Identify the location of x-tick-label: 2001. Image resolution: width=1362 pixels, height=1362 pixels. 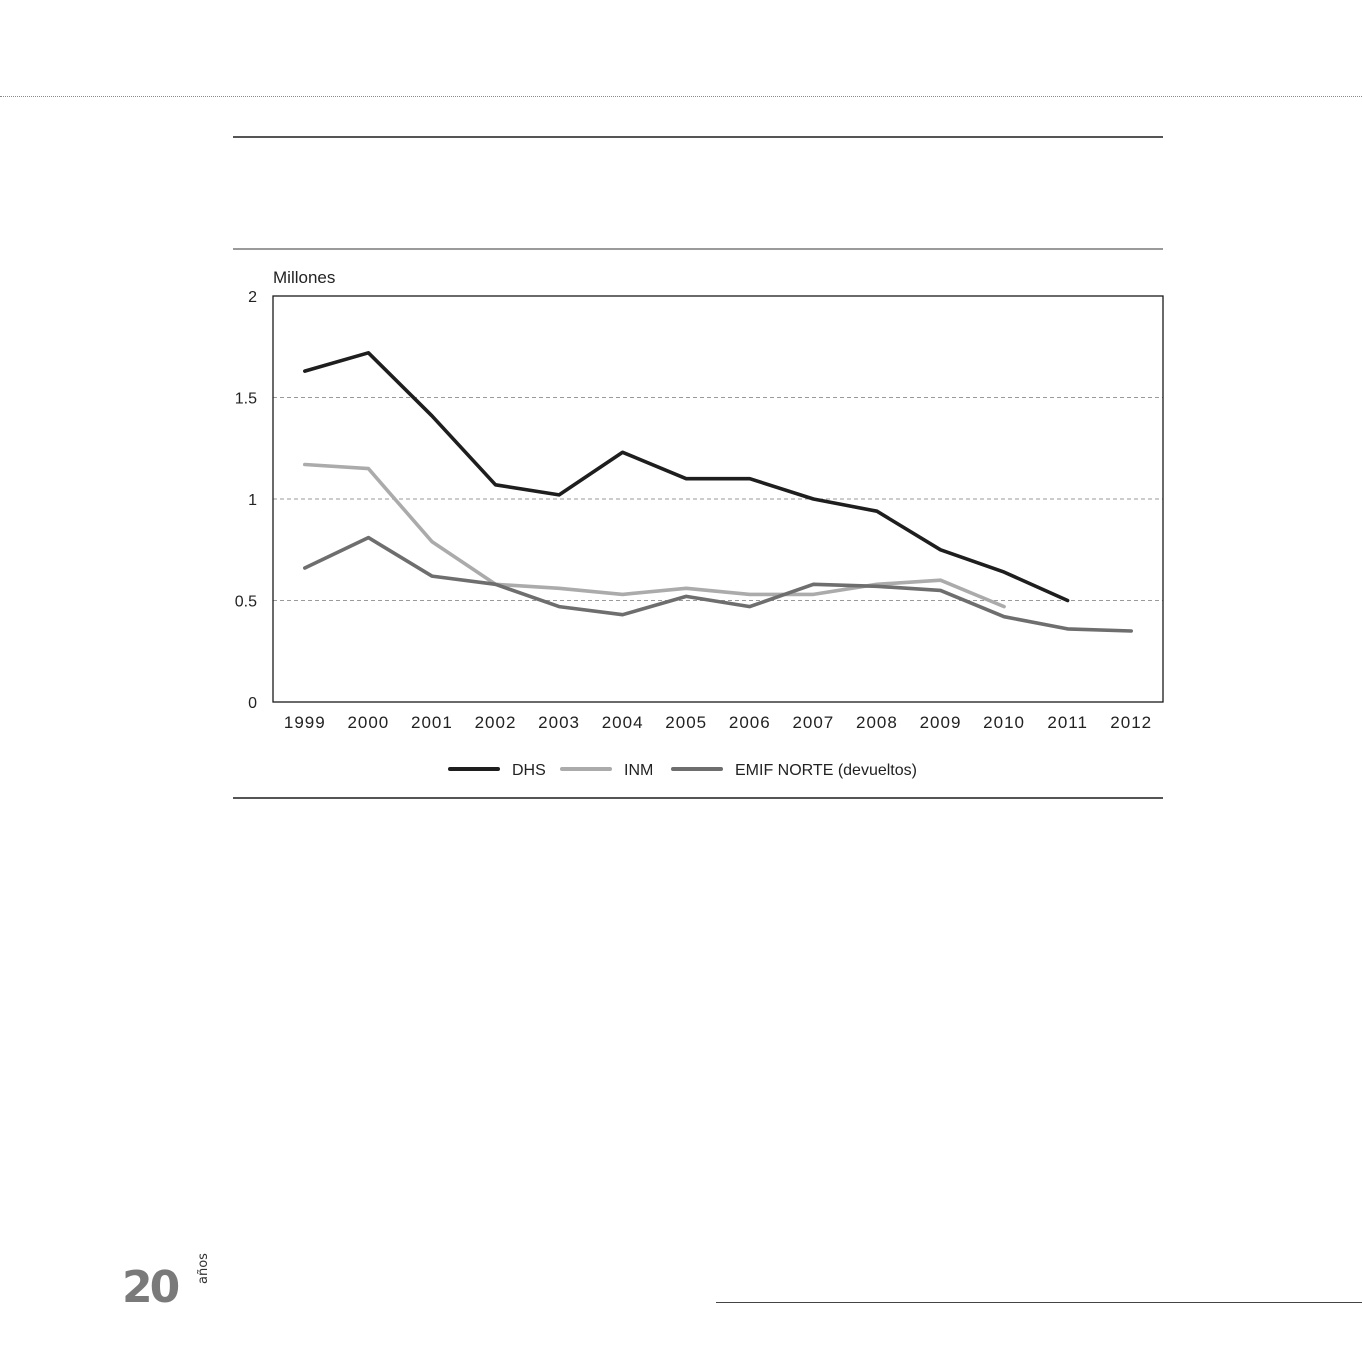
(432, 722).